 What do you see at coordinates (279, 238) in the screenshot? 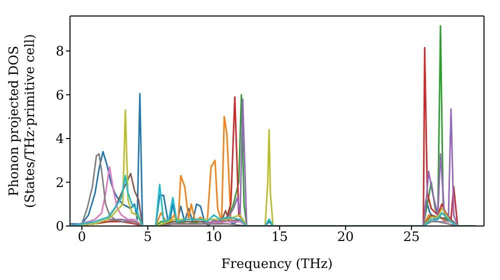
I see `x-tick-label: 15` at bounding box center [279, 238].